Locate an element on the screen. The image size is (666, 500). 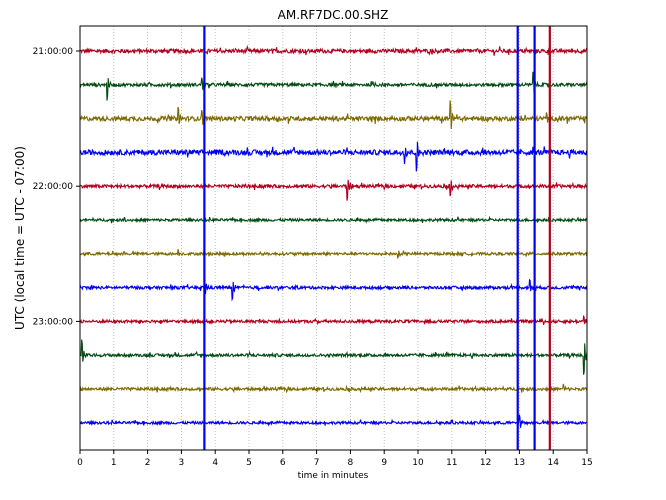
x-tick-label: 4 is located at coordinates (215, 463).